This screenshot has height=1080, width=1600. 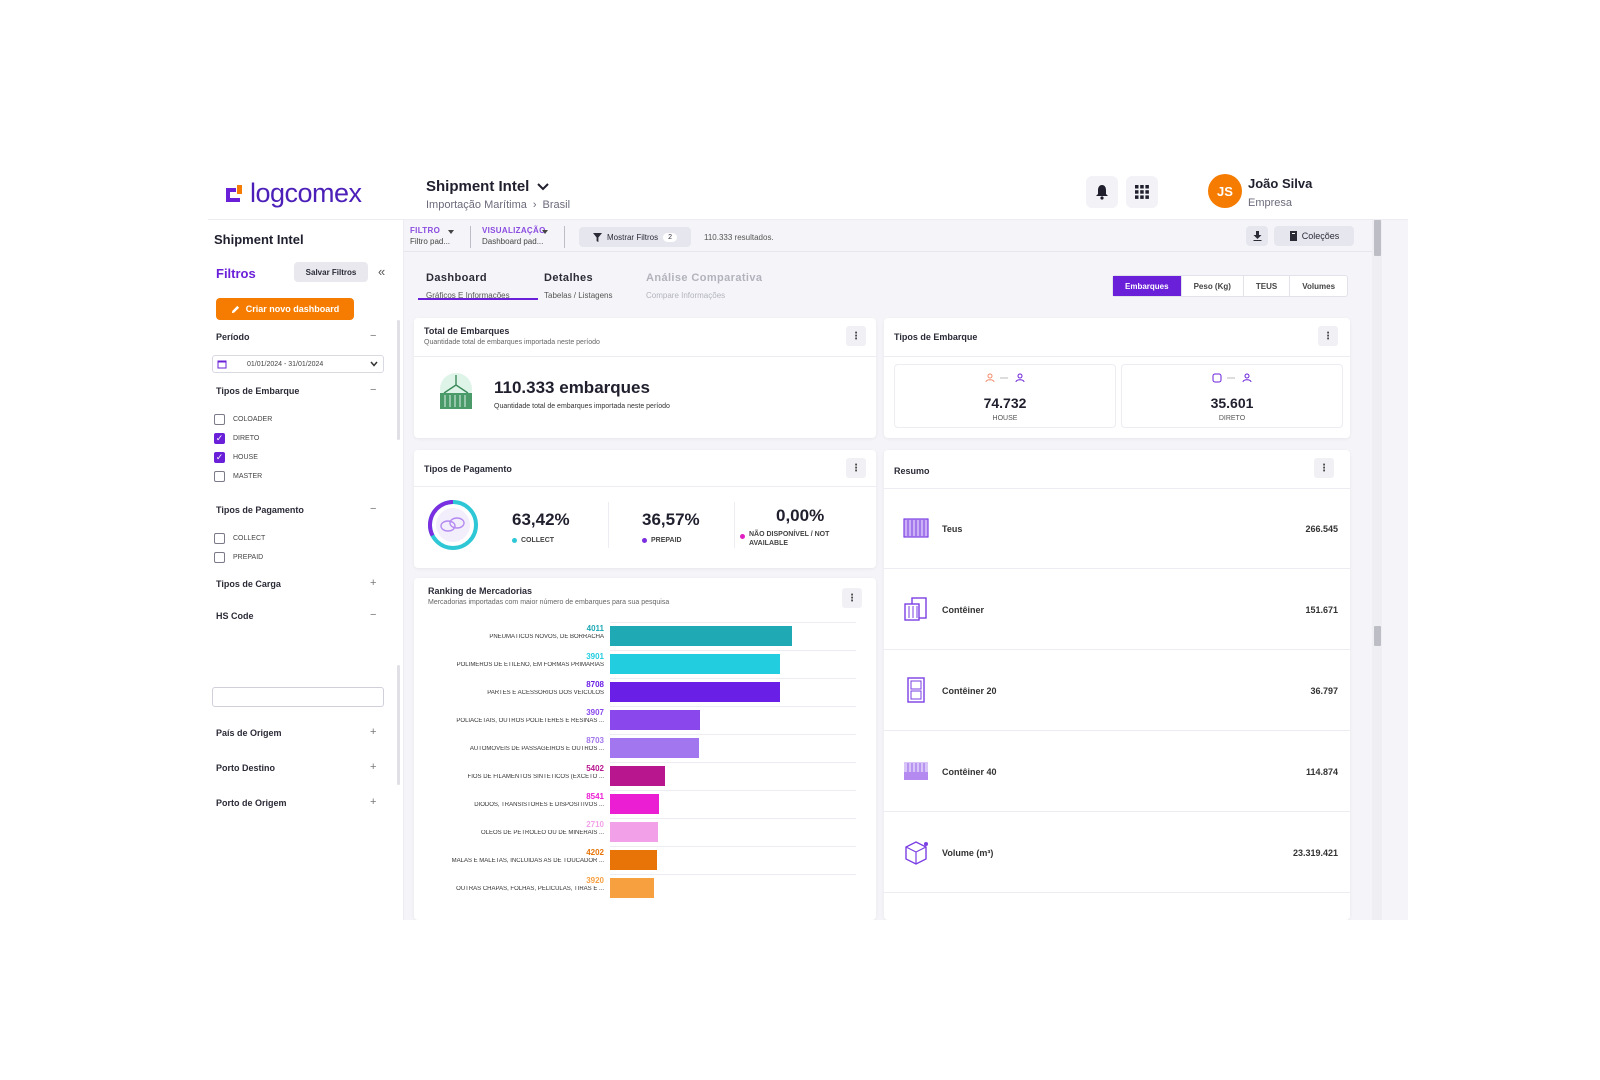 I want to click on destination-port-toggle: +, so click(x=373, y=767).